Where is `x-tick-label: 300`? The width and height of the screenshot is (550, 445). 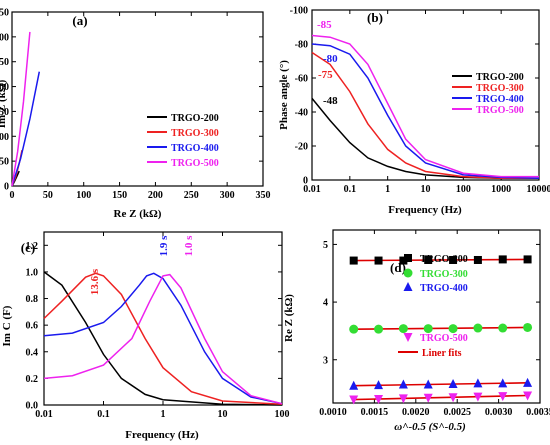
x-tick-label: 300 is located at coordinates (227, 195).